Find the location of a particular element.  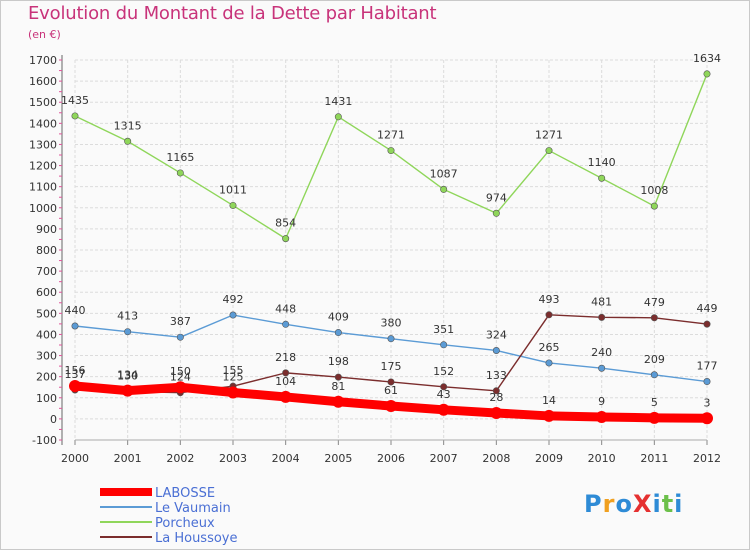

data-label-la-houssoye: 479 is located at coordinates (654, 302).